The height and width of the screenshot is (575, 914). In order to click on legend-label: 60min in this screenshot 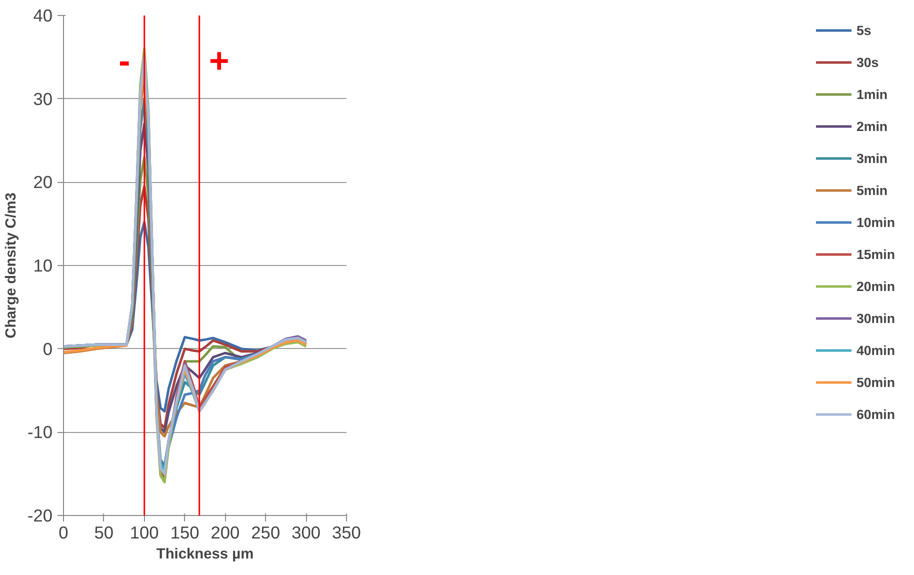, I will do `click(875, 414)`.